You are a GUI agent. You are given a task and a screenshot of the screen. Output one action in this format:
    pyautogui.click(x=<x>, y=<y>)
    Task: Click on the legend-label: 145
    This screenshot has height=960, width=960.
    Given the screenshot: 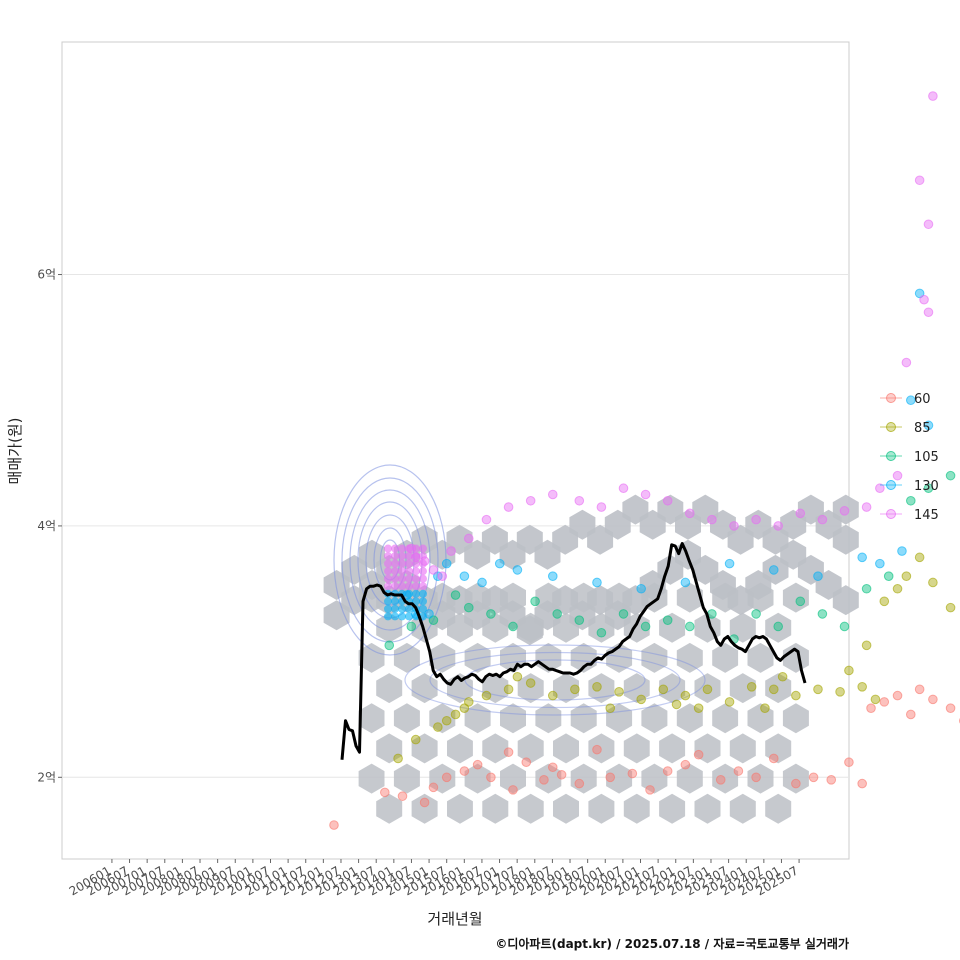 What is the action you would take?
    pyautogui.click(x=926, y=515)
    